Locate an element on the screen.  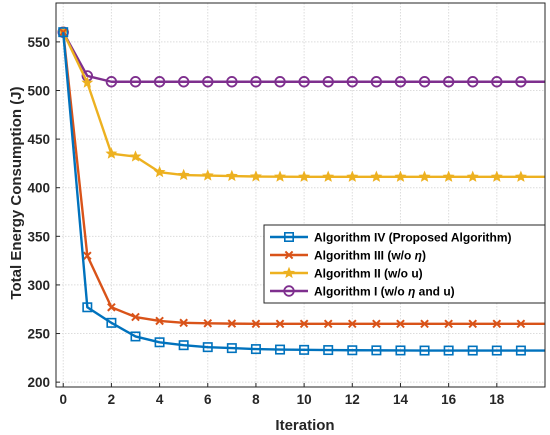
y-tick-label-7: 550 is located at coordinates (38, 42).